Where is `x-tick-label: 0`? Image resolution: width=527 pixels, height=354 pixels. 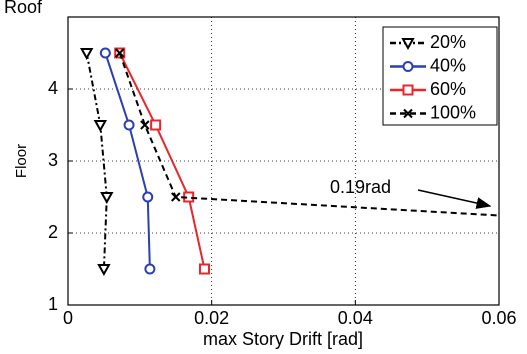 x-tick-label: 0 is located at coordinates (68, 318).